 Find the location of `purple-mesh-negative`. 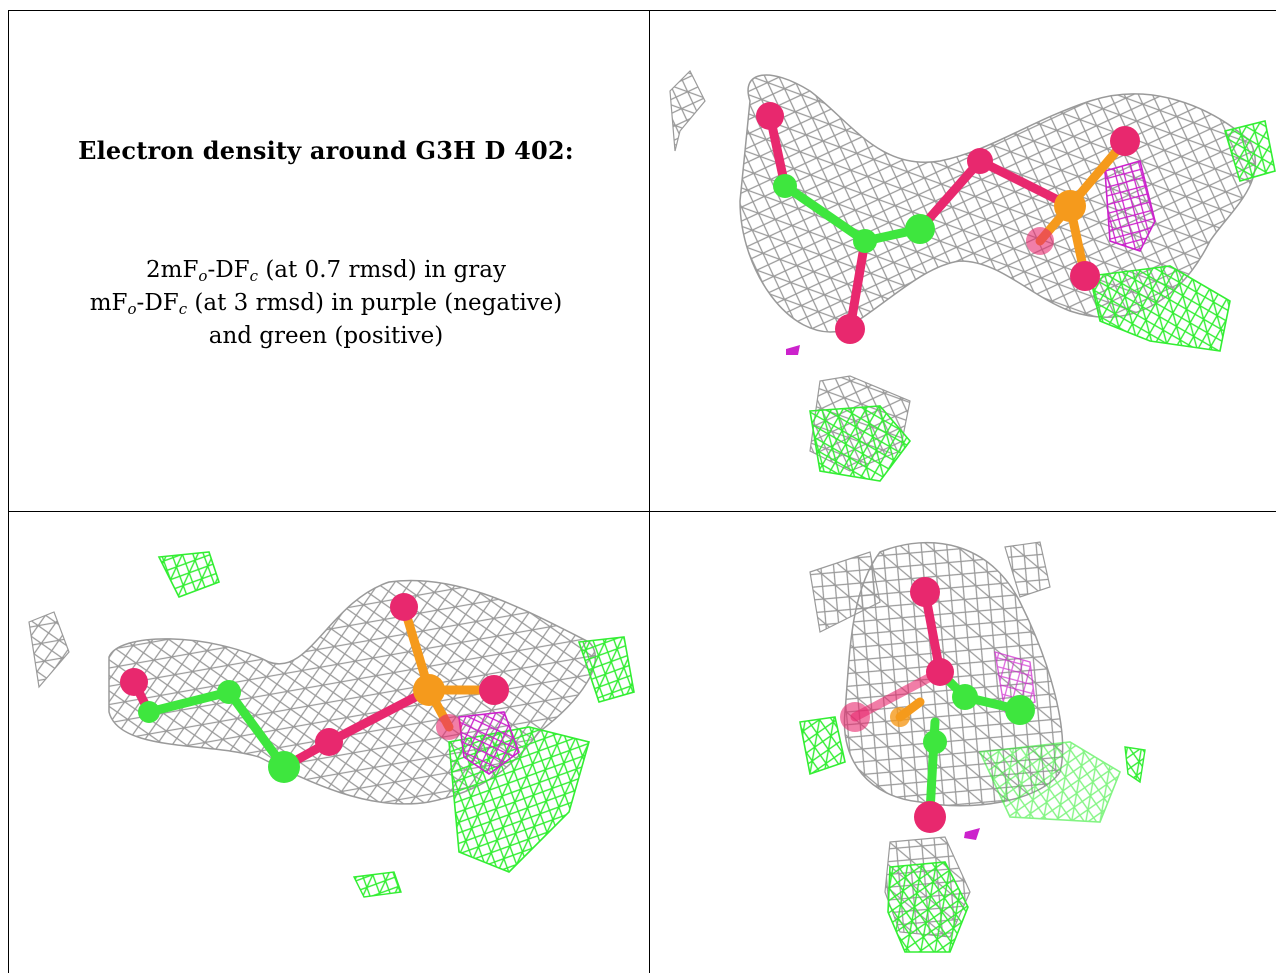

purple-mesh-negative is located at coordinates (1130, 206).